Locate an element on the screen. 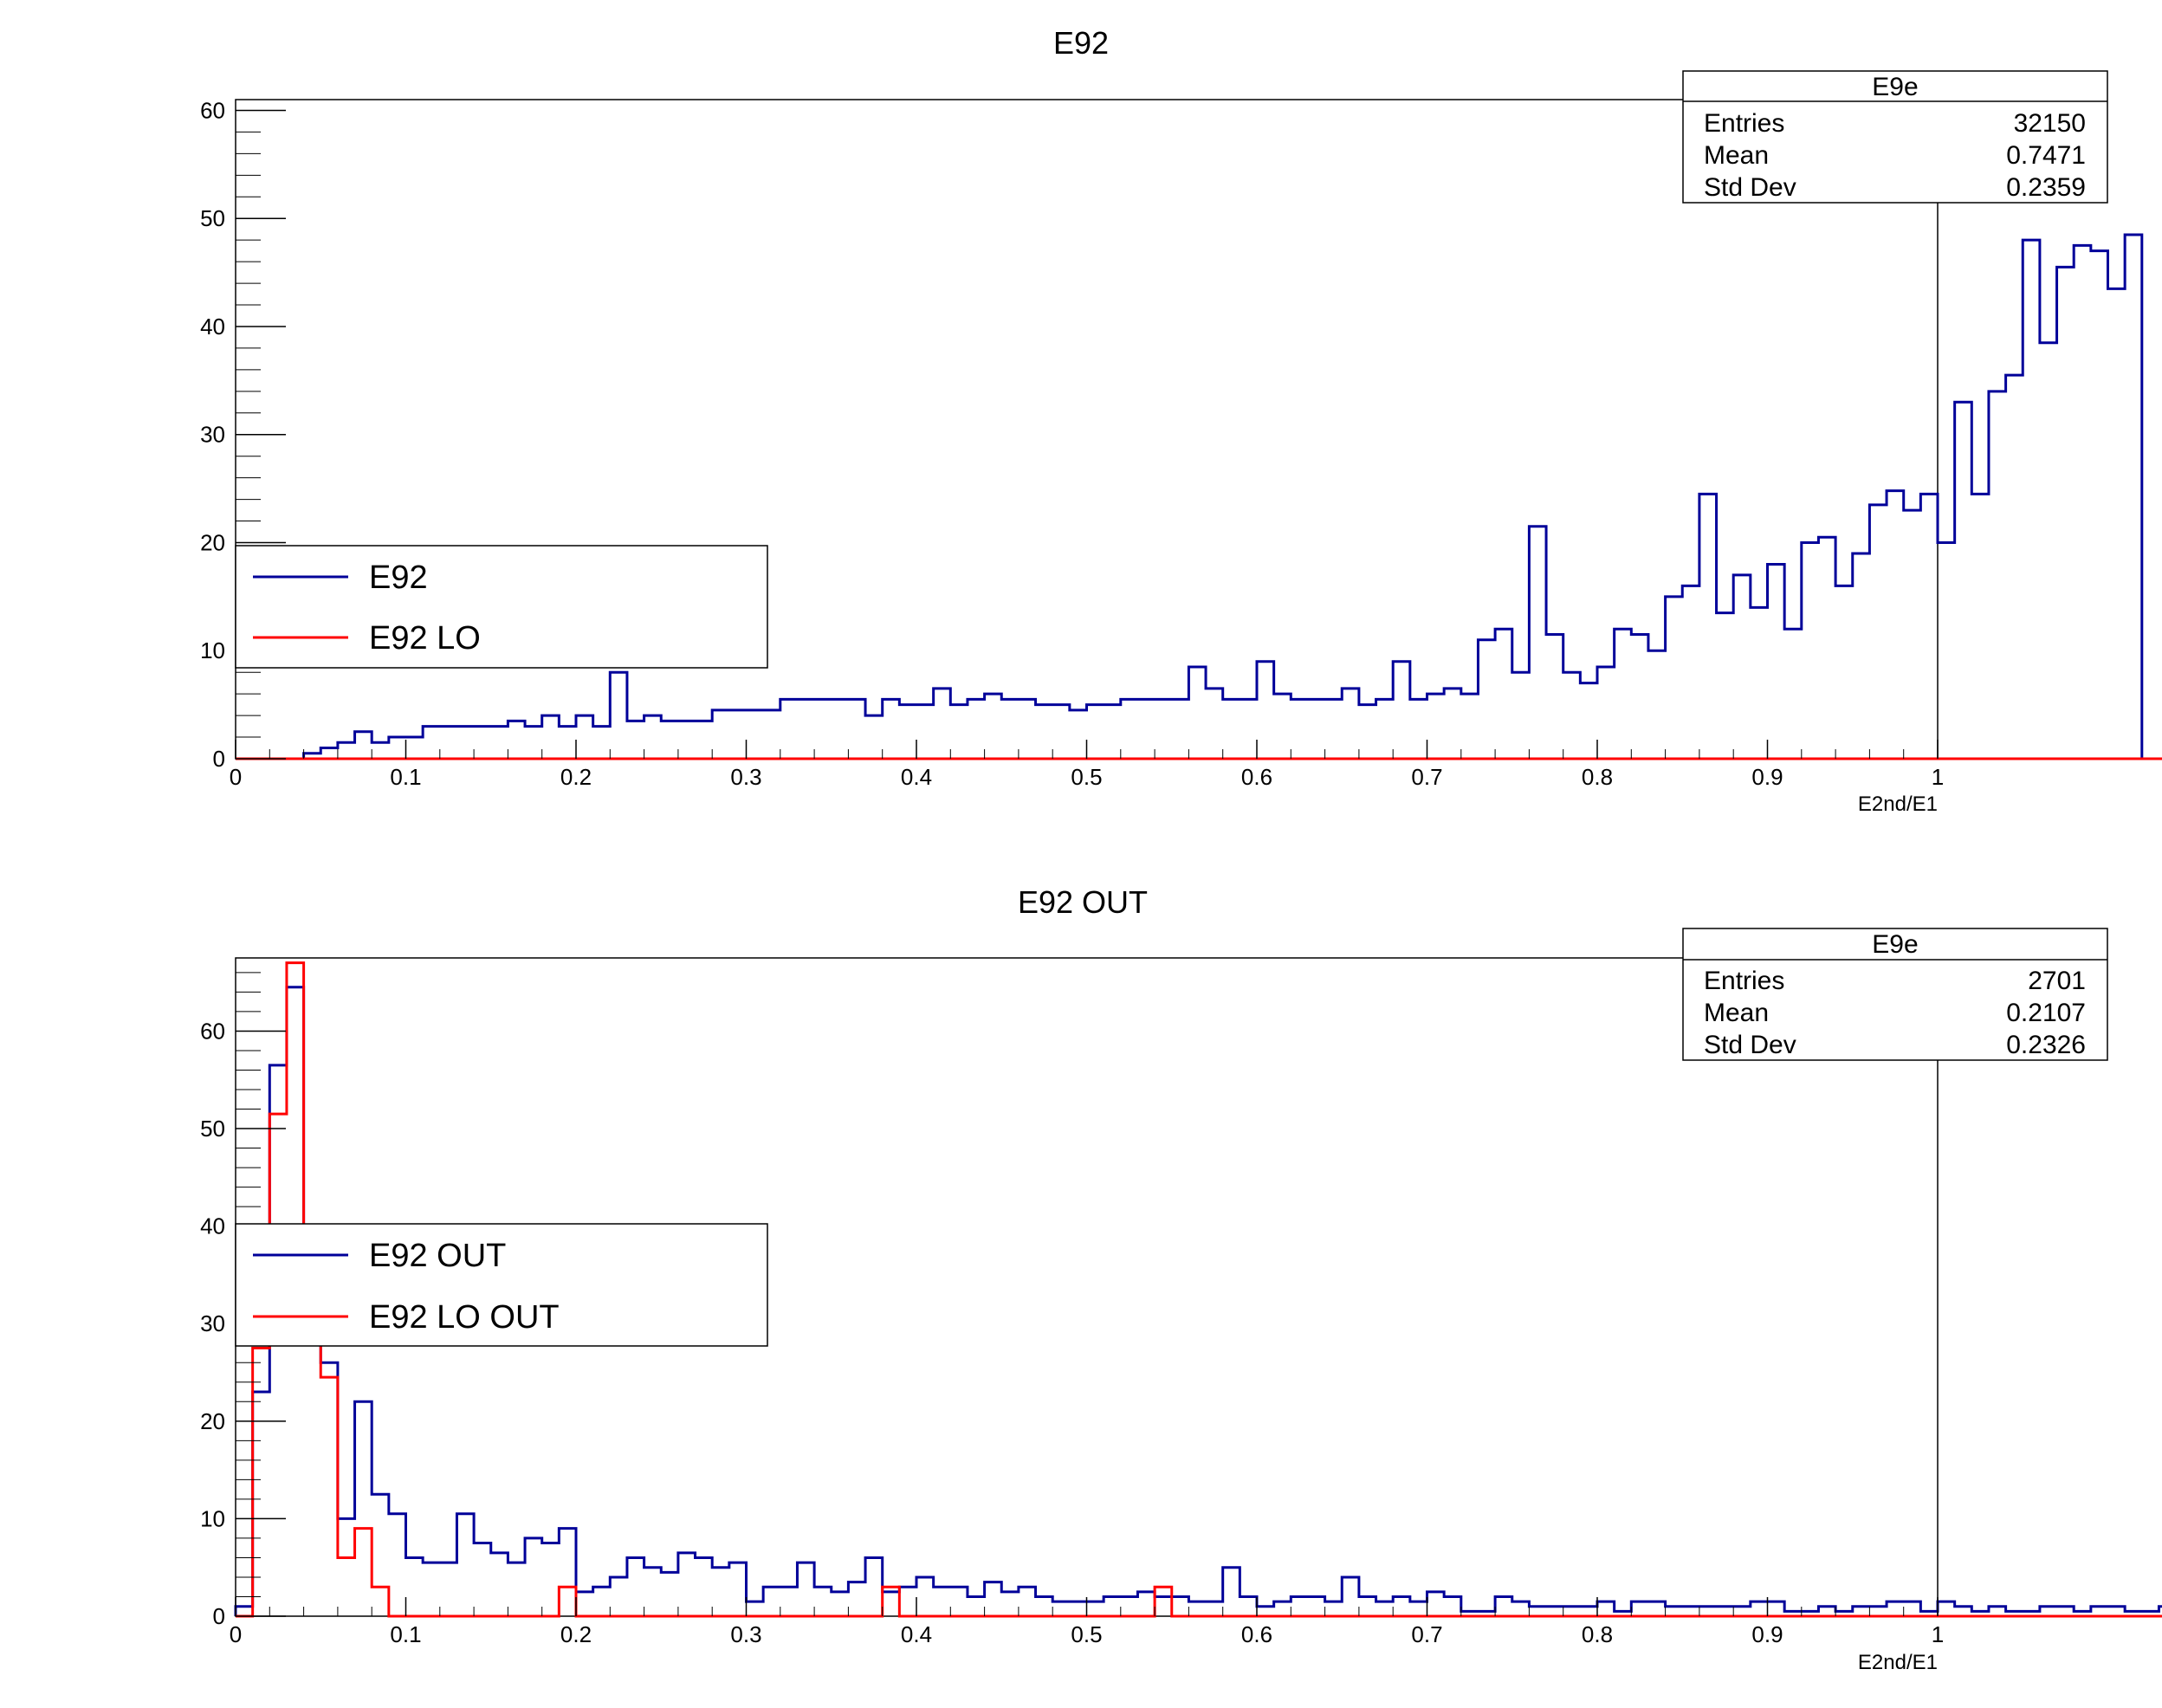  legend-label: E92 OUT is located at coordinates (438, 1256).